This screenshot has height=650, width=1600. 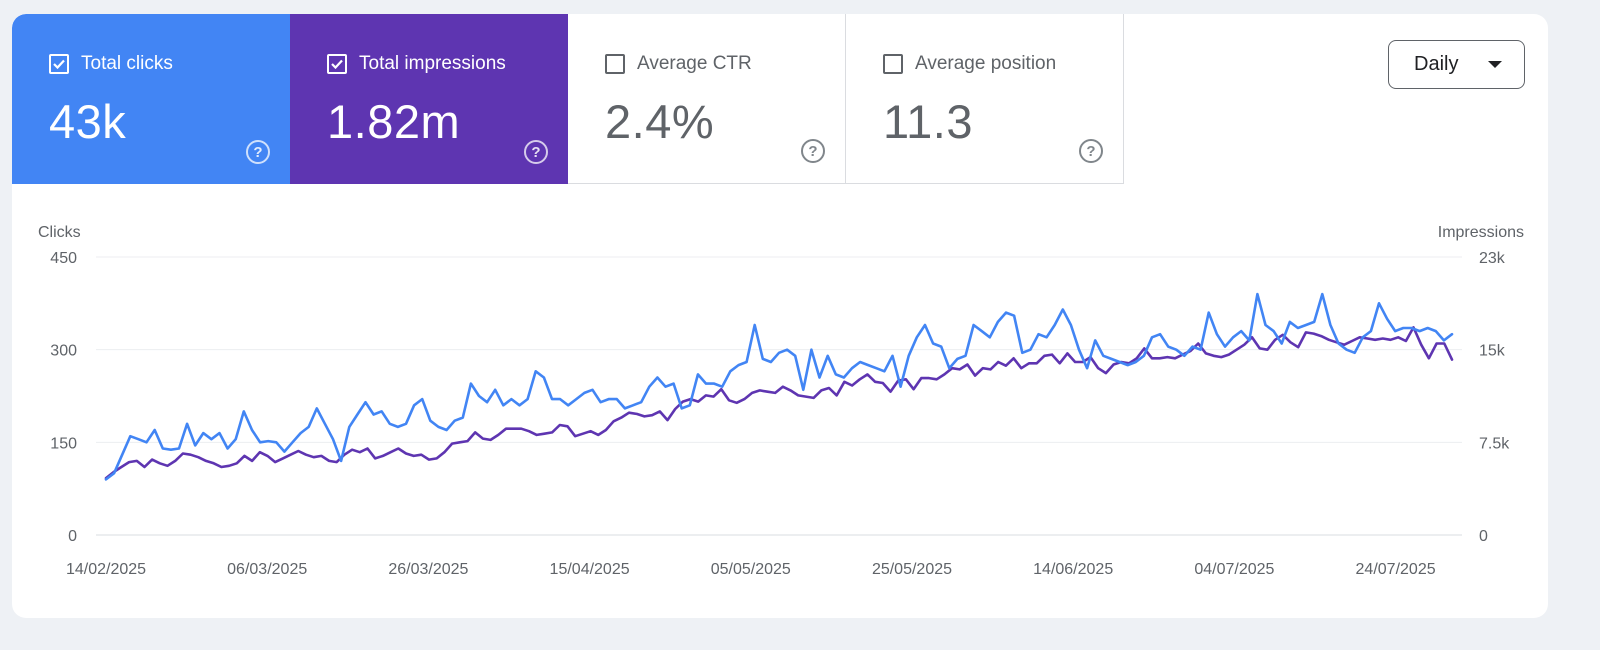 What do you see at coordinates (63, 351) in the screenshot?
I see `left-tick-label: 300` at bounding box center [63, 351].